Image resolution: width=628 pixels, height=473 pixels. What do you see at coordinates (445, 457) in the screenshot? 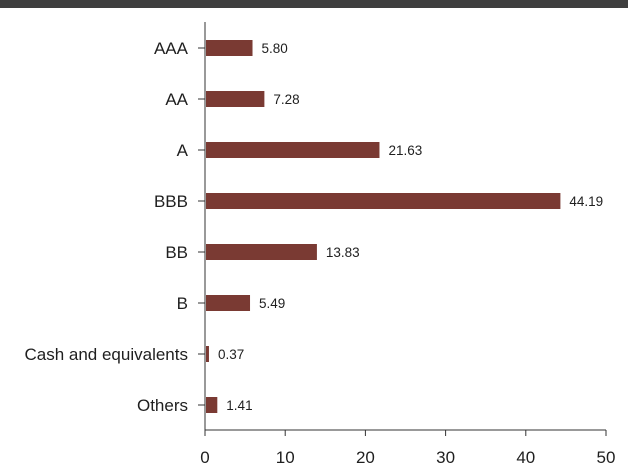
I see `x-tick-label: 30` at bounding box center [445, 457].